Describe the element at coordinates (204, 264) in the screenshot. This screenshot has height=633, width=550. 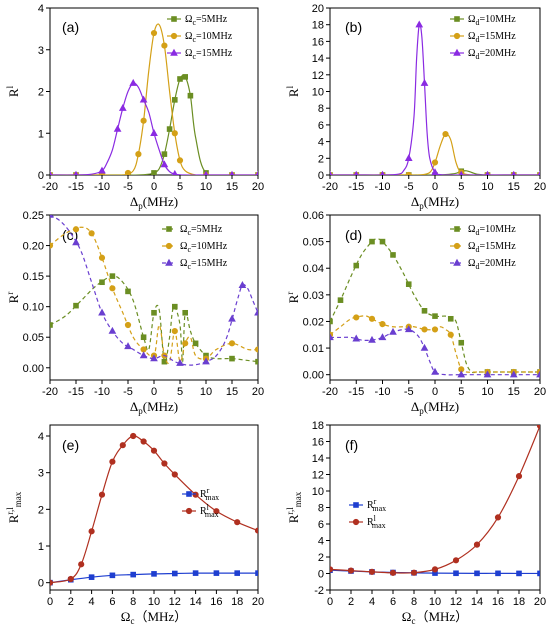
I see `legend-label: Ωc=15MHz` at that location.